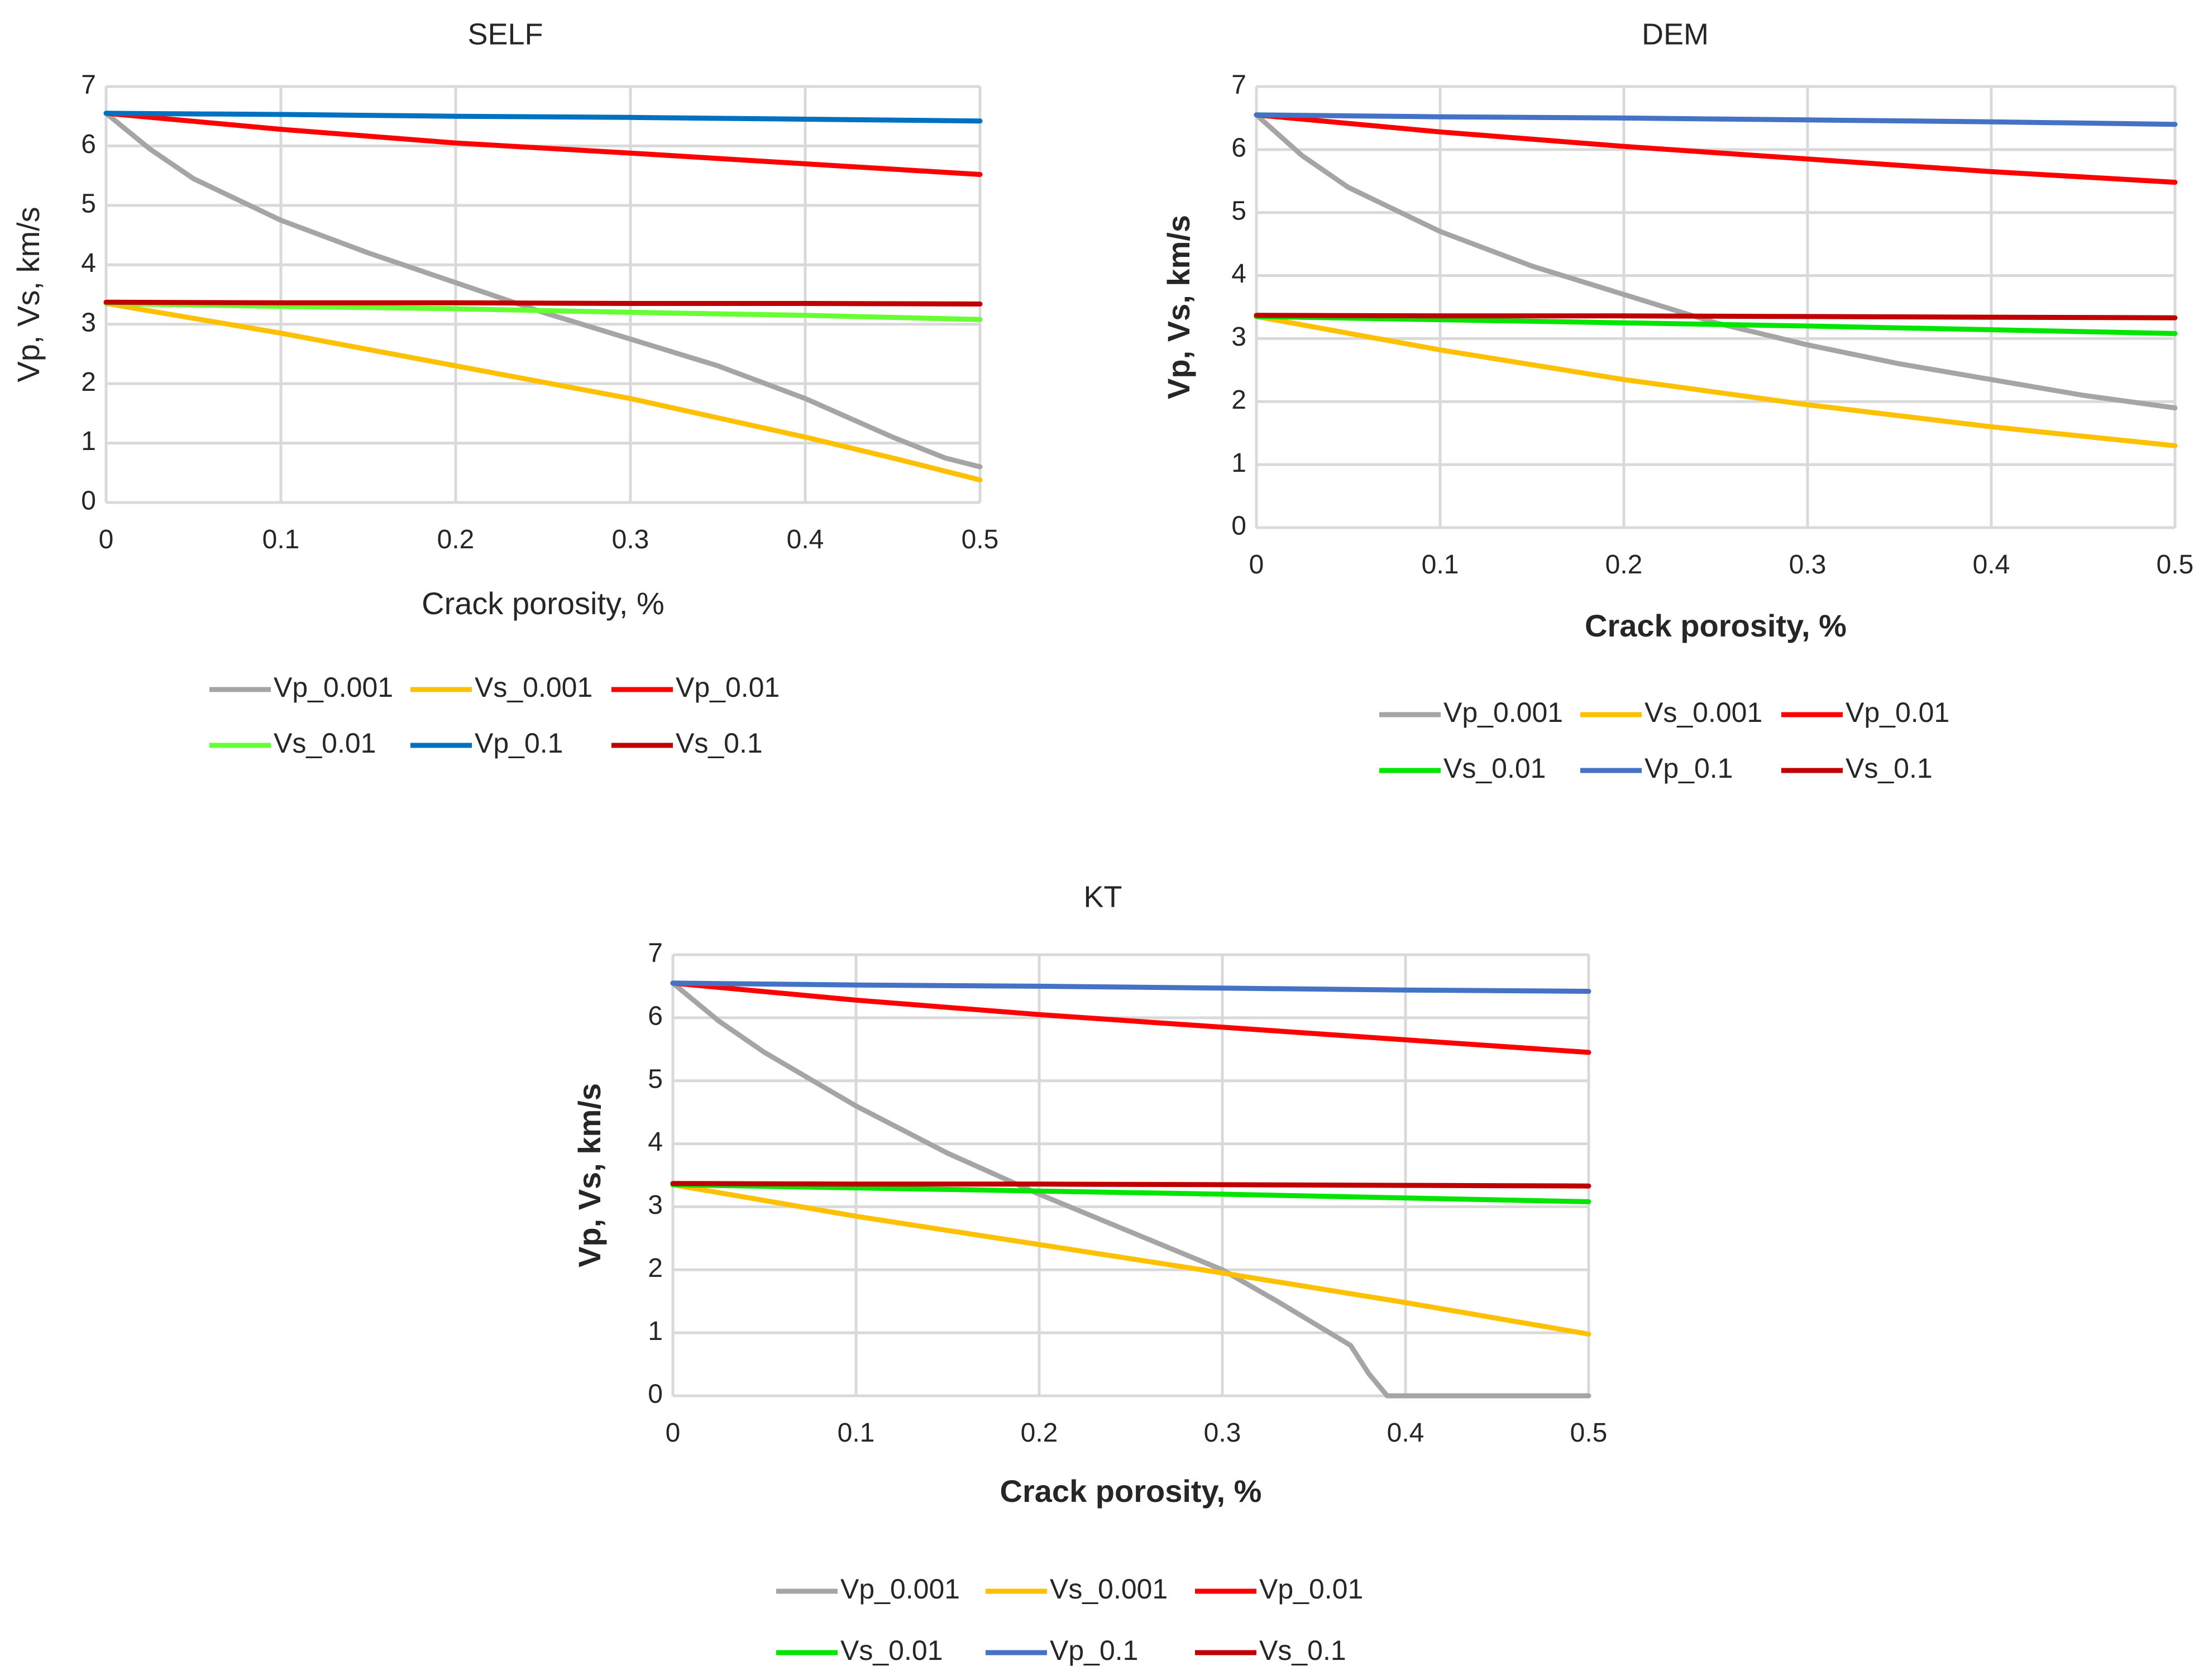 Image resolution: width=2199 pixels, height=1680 pixels. I want to click on legend-item: Vs_0.001, so click(1077, 1589).